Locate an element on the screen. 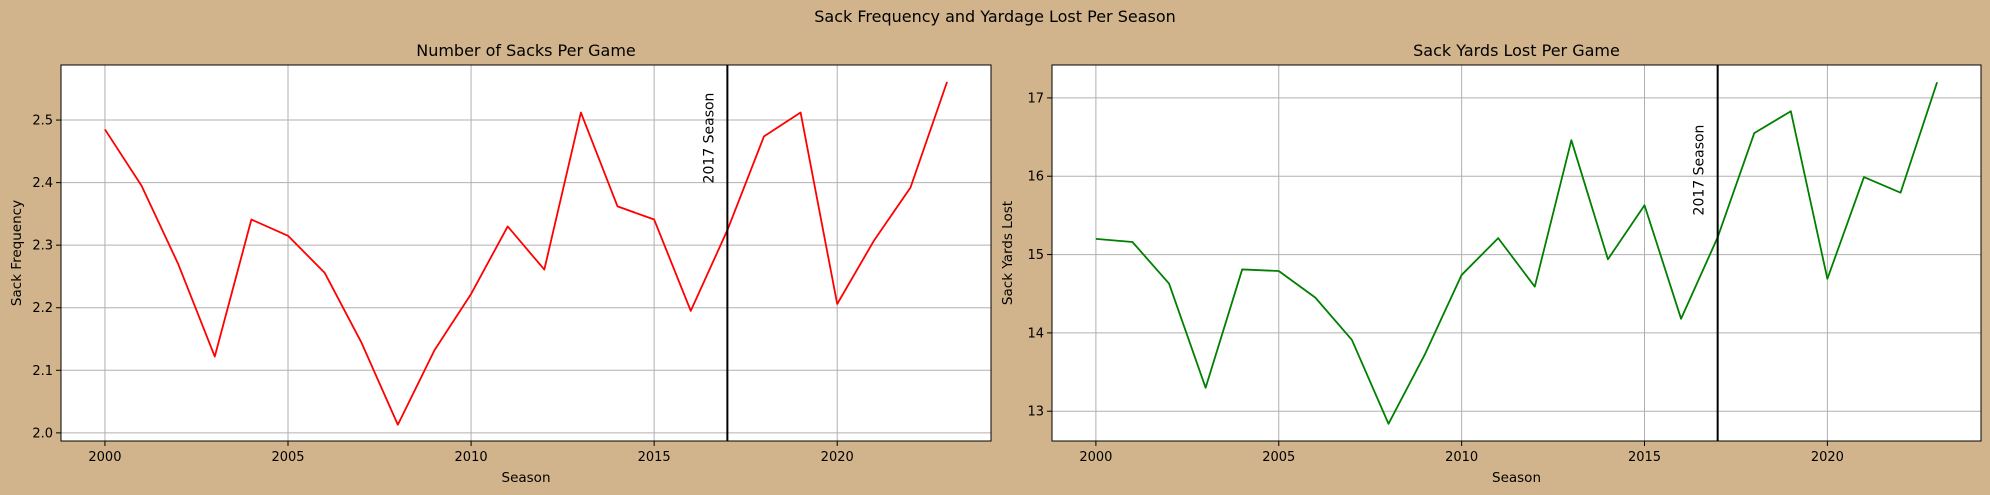 The width and height of the screenshot is (1990, 495). yards-x-tick-label: 2005 is located at coordinates (1278, 457).